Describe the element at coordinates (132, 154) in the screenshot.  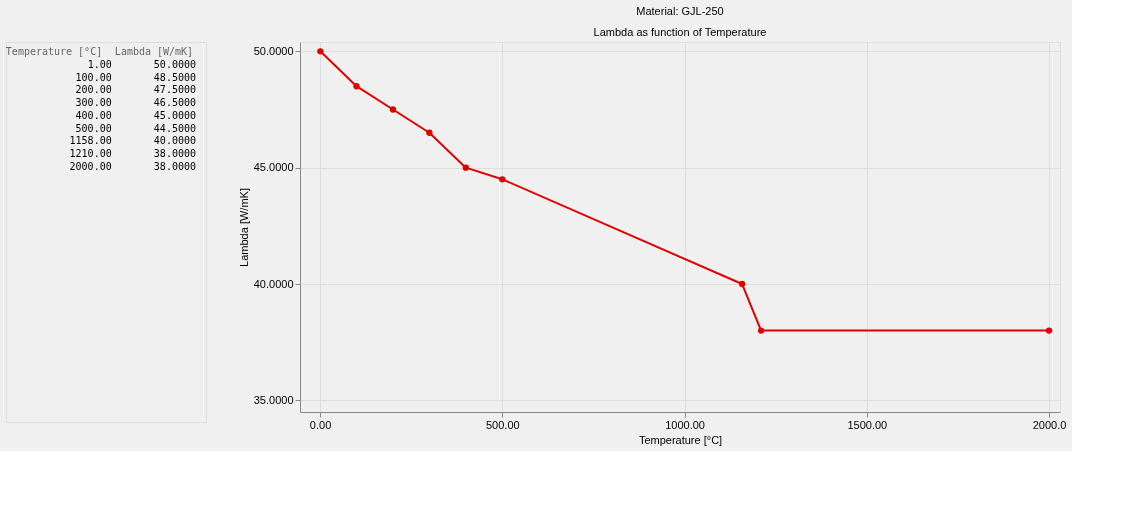
I see `text: 1210.00 38.0000` at that location.